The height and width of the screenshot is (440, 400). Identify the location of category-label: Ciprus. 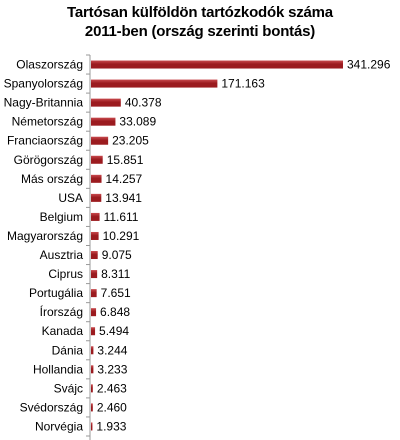
(65, 274).